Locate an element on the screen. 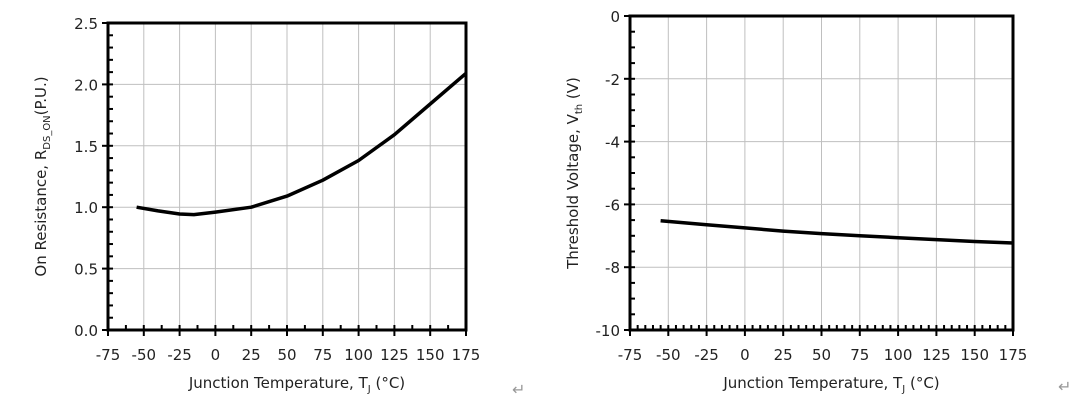  y-tick-label: 1.0 is located at coordinates (86, 208).